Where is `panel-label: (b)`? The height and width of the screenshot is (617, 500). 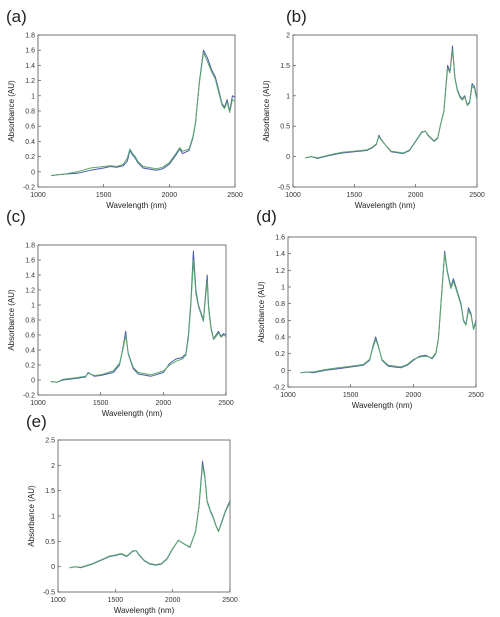
panel-label: (b) is located at coordinates (296, 16).